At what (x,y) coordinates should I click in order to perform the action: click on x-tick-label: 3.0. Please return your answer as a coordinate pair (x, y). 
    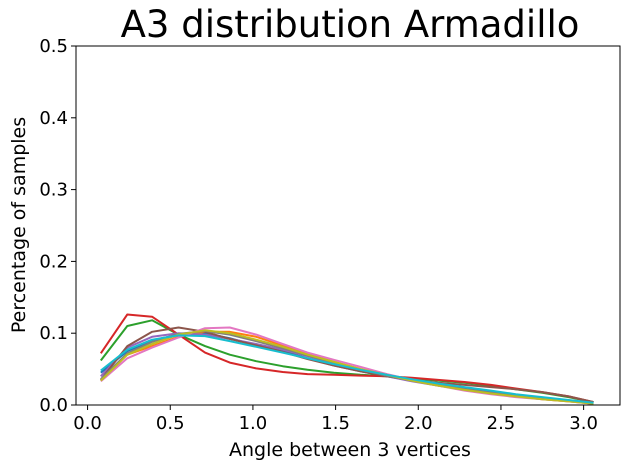
    Looking at the image, I should click on (583, 423).